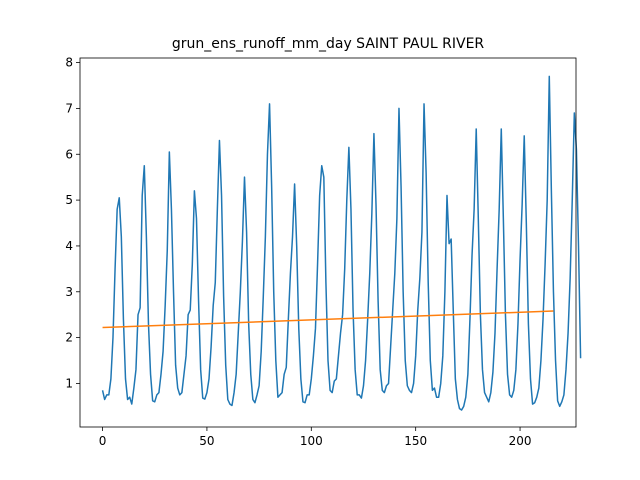  Describe the element at coordinates (69, 108) in the screenshot. I see `y-tick-label: 7` at that location.